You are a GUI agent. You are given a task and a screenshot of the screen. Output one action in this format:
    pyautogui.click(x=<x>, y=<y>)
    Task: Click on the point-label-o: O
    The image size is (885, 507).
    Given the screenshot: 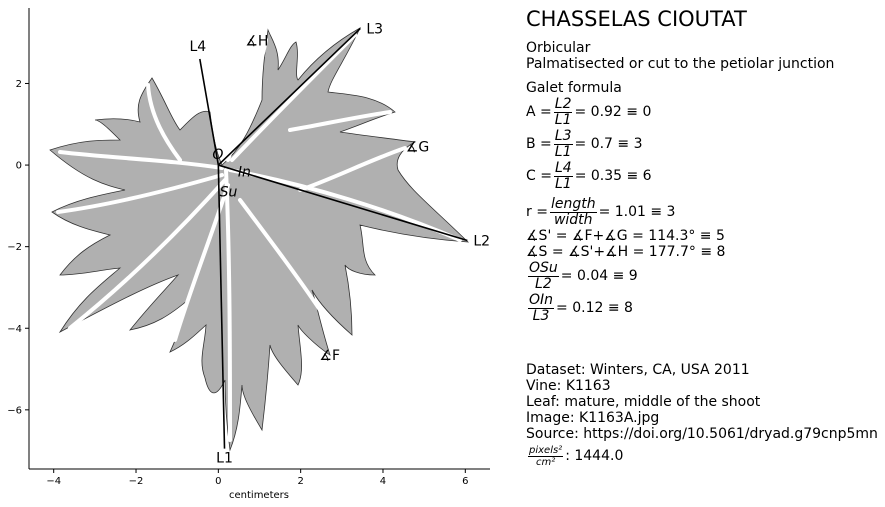 What is the action you would take?
    pyautogui.click(x=217, y=155)
    